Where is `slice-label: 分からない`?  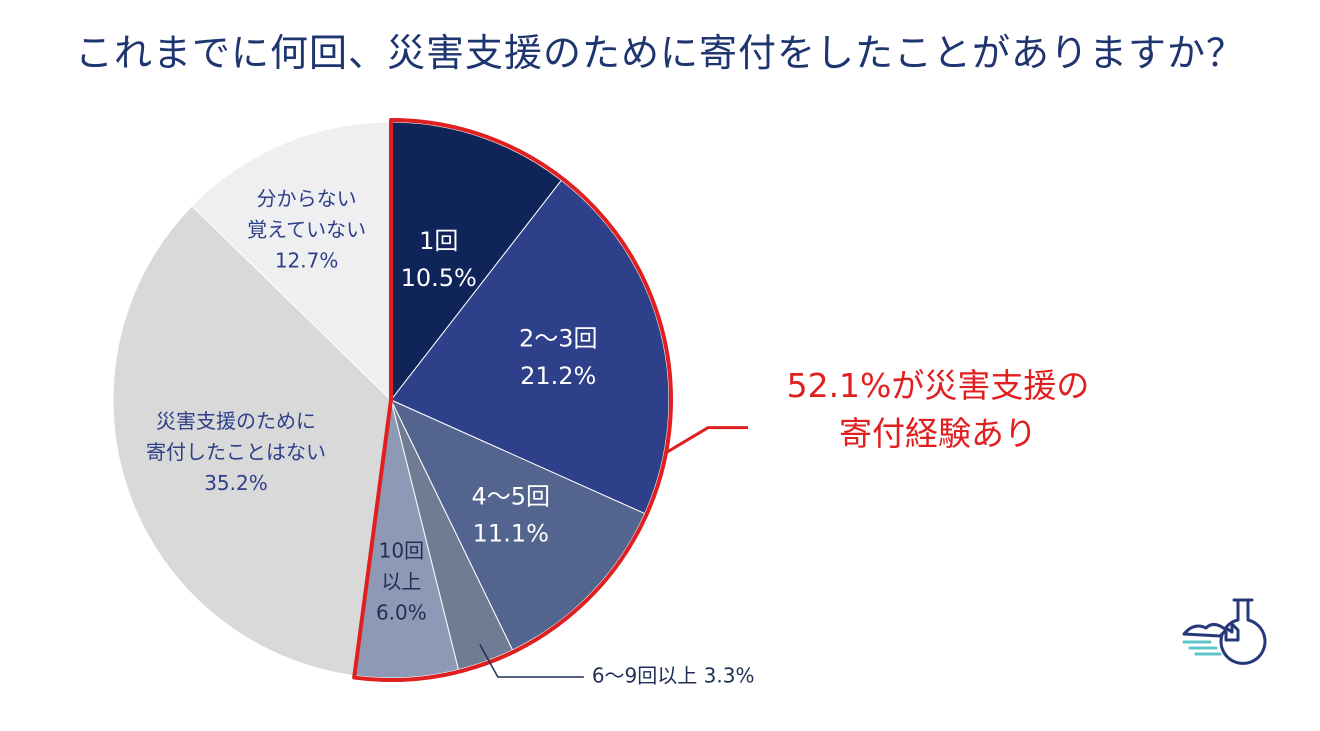
slice-label: 分からない is located at coordinates (307, 198).